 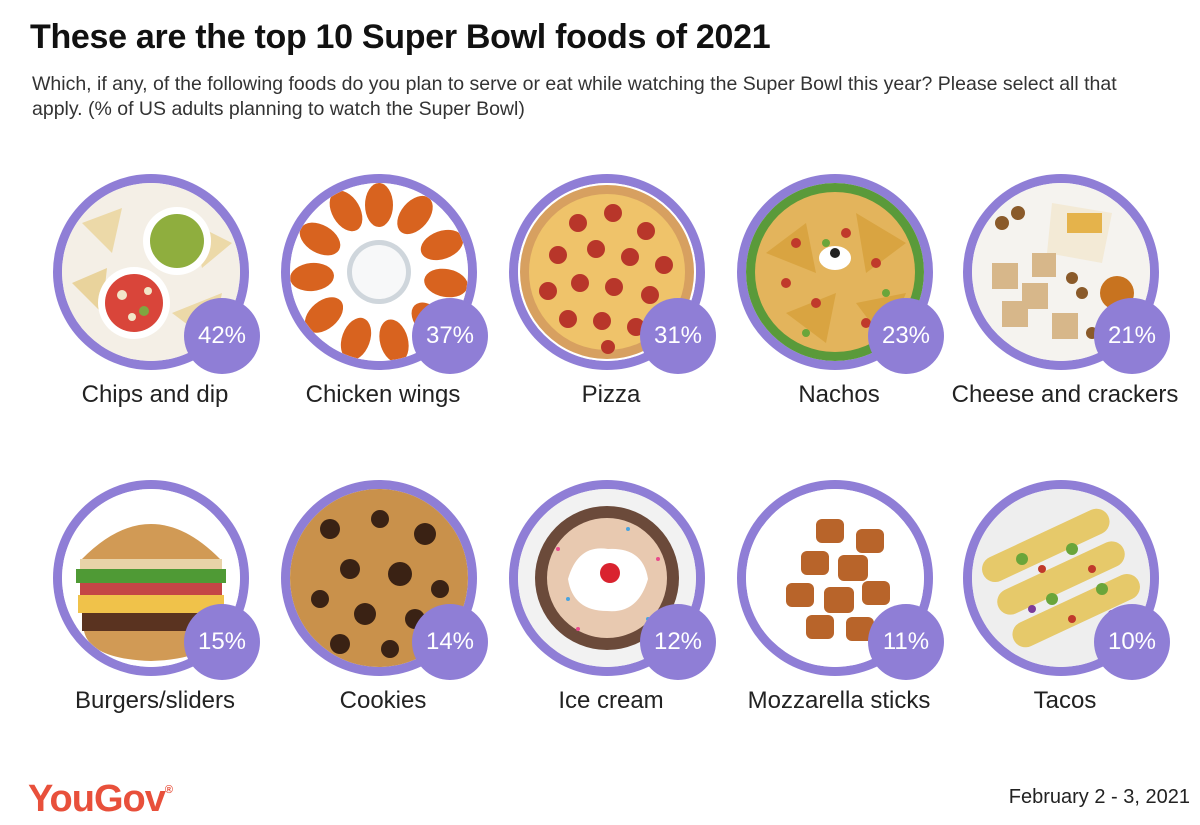 I want to click on food-label: Chips and dip, so click(x=155, y=394).